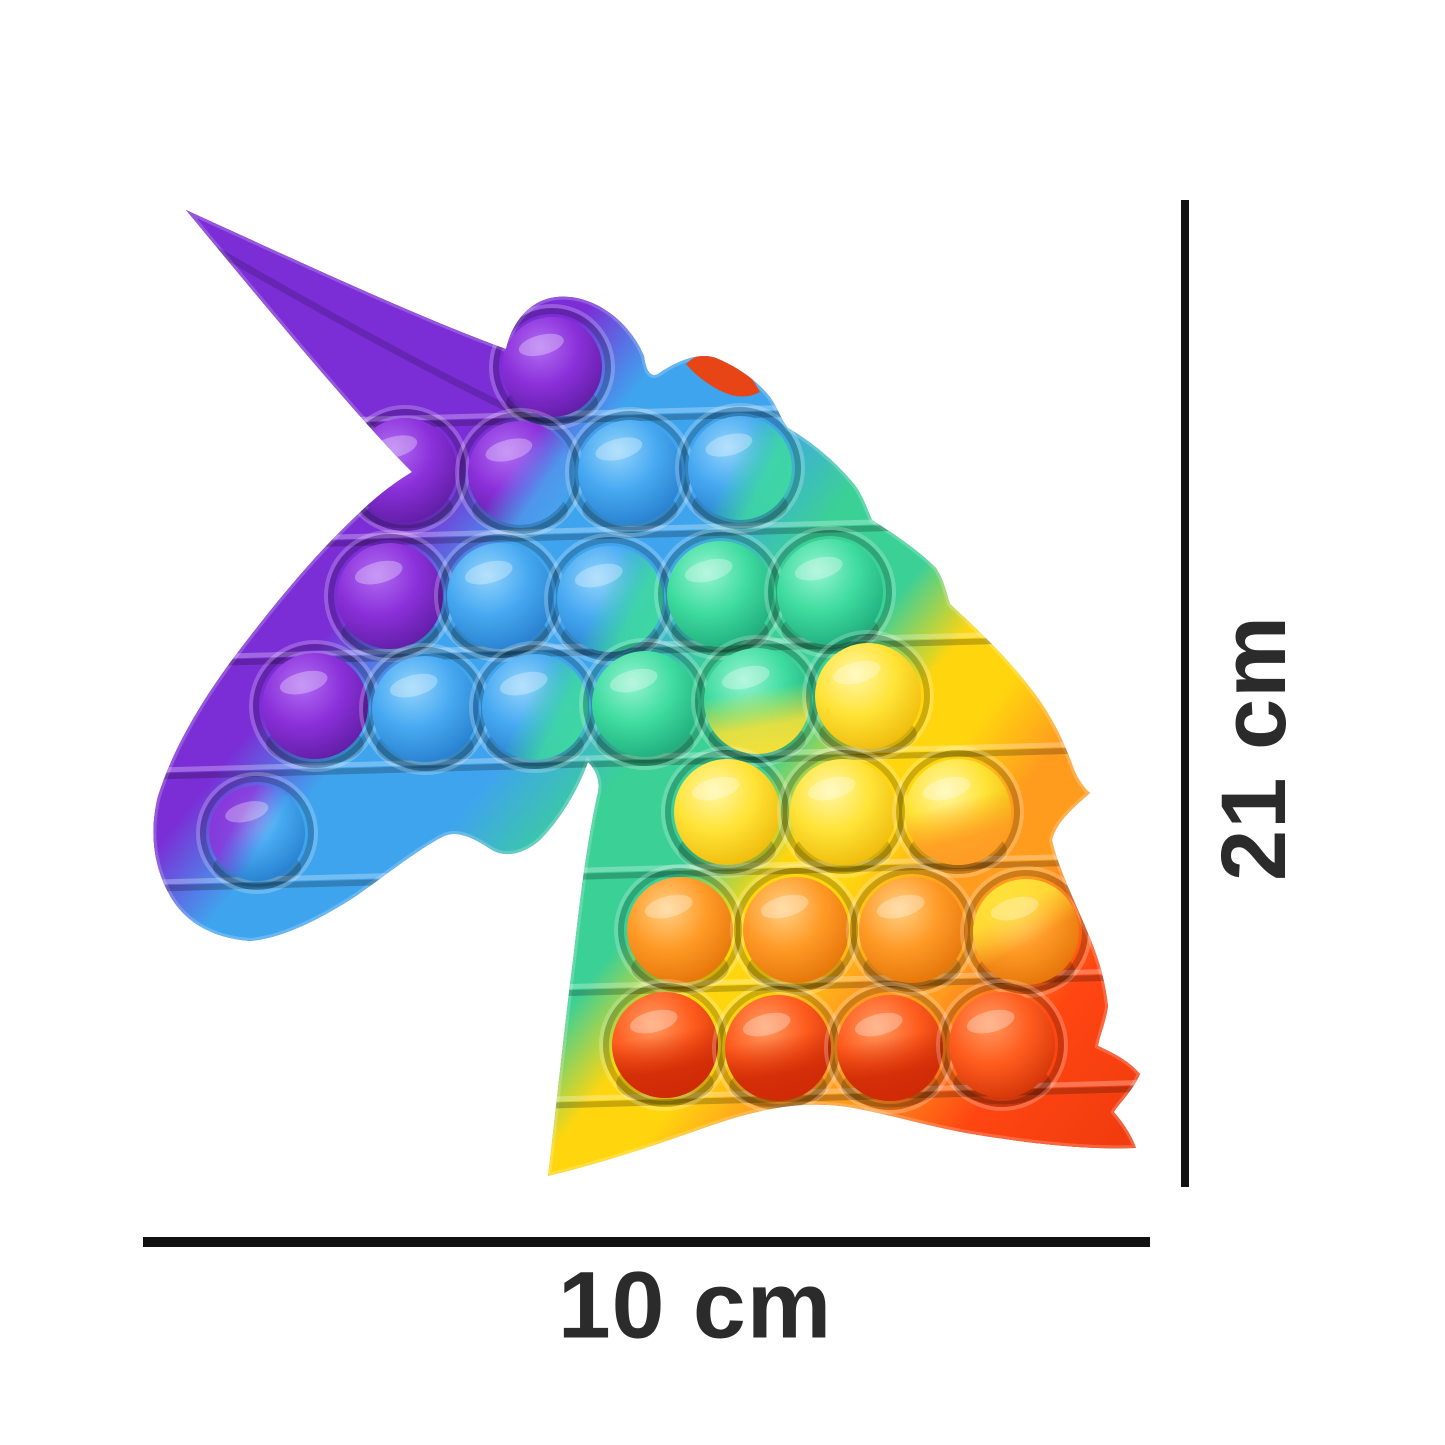 This screenshot has width=1445, height=1445. I want to click on horn-groove, so click(380, 338).